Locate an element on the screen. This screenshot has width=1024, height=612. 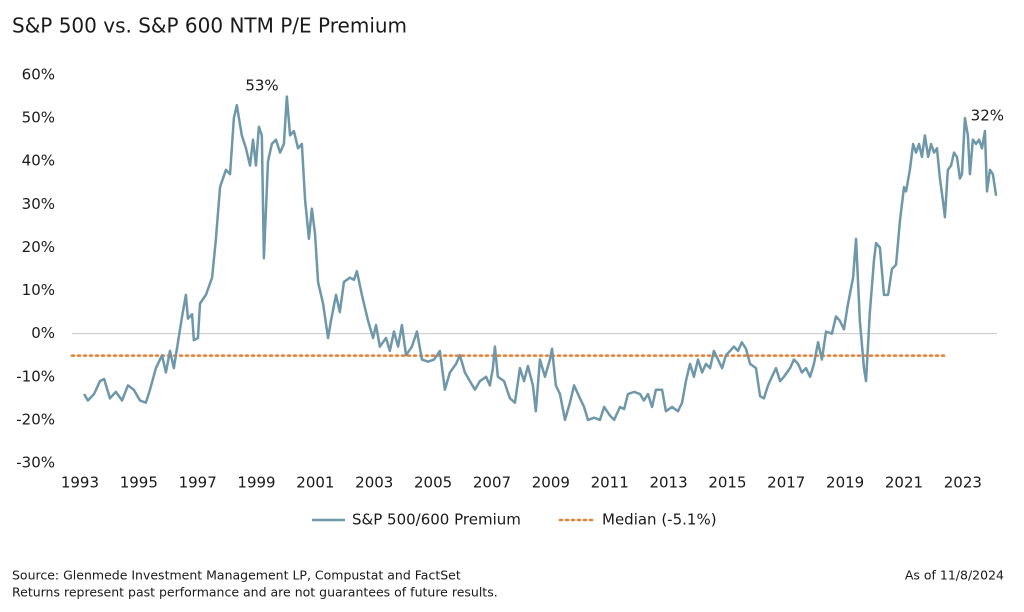
x-tick-label: 1997 is located at coordinates (198, 483).